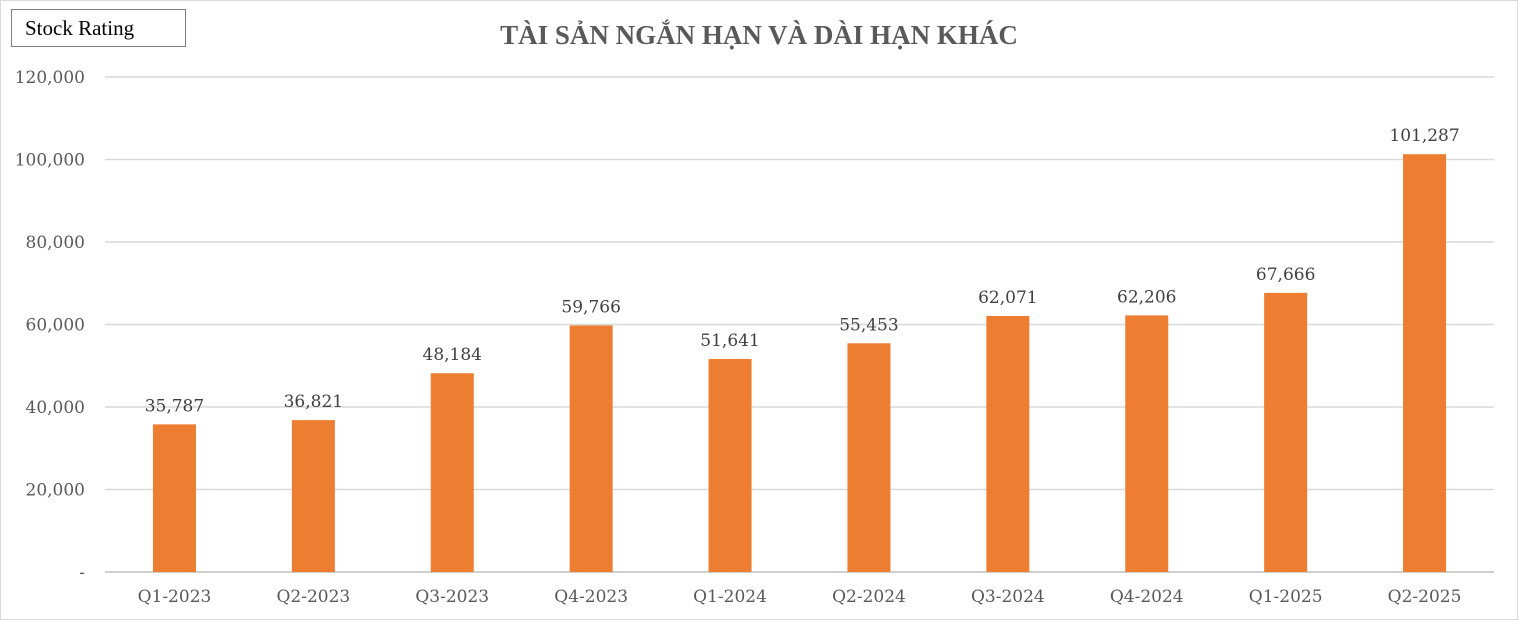 This screenshot has width=1518, height=620. I want to click on x-tick-label: Q4-2023, so click(591, 597).